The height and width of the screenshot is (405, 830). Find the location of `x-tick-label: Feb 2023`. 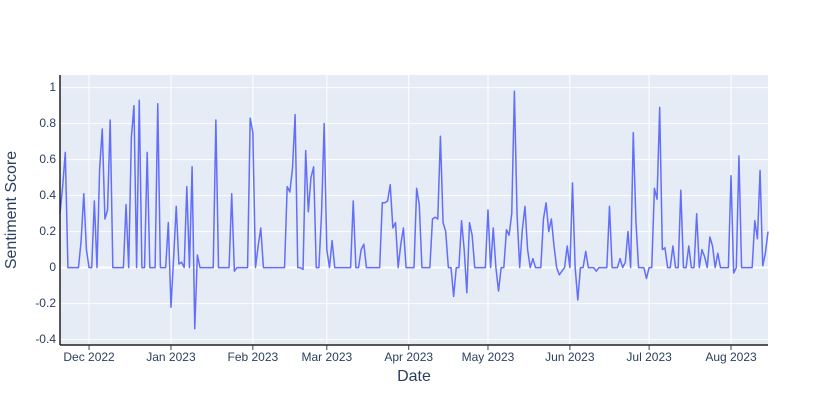

x-tick-label: Feb 2023 is located at coordinates (252, 357).